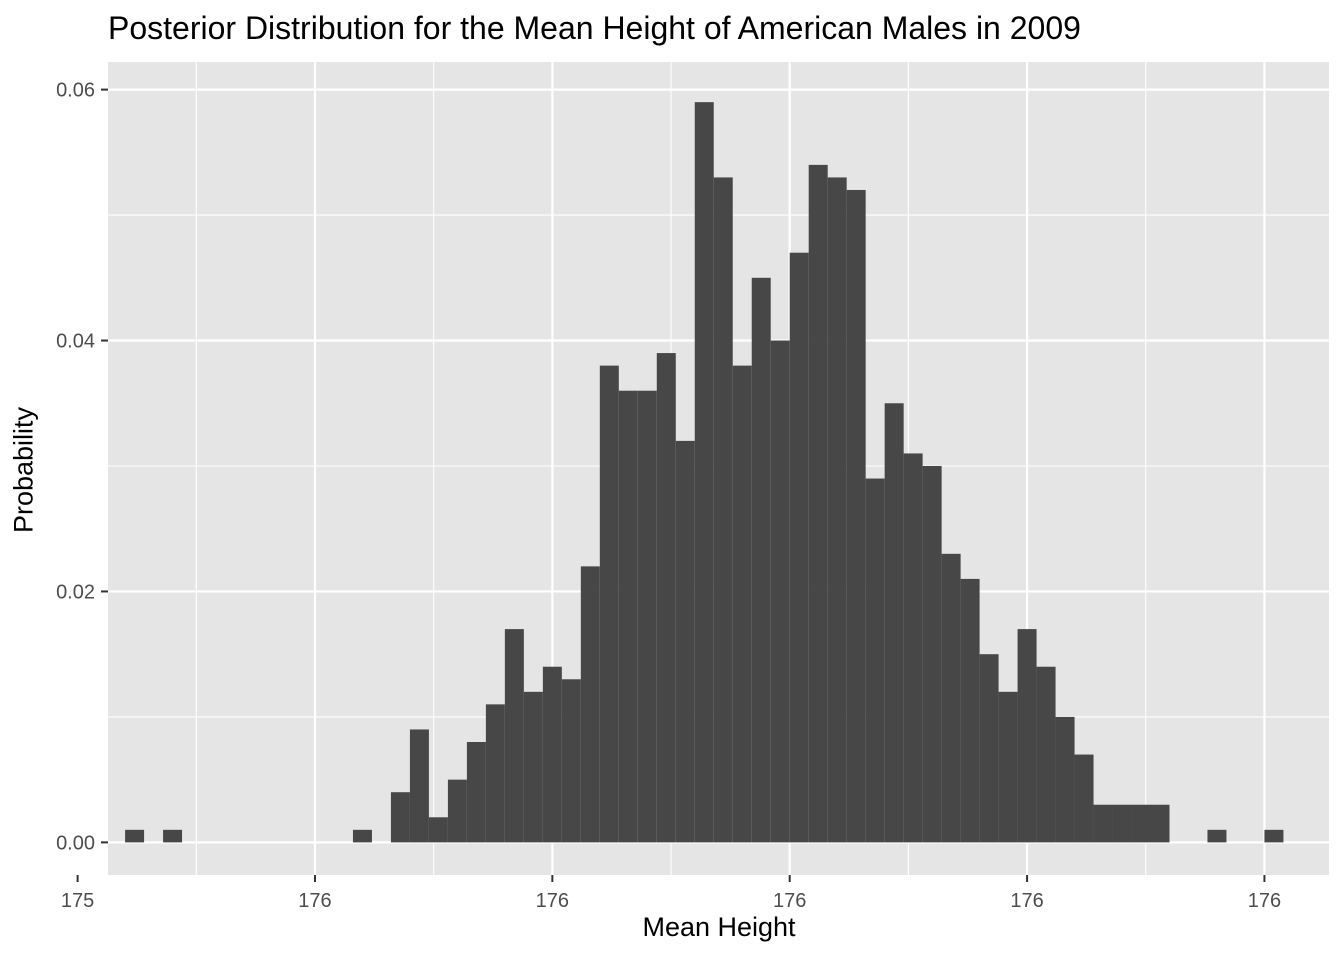 Image resolution: width=1344 pixels, height=960 pixels. What do you see at coordinates (75, 843) in the screenshot?
I see `y-tick-label: 0.00` at bounding box center [75, 843].